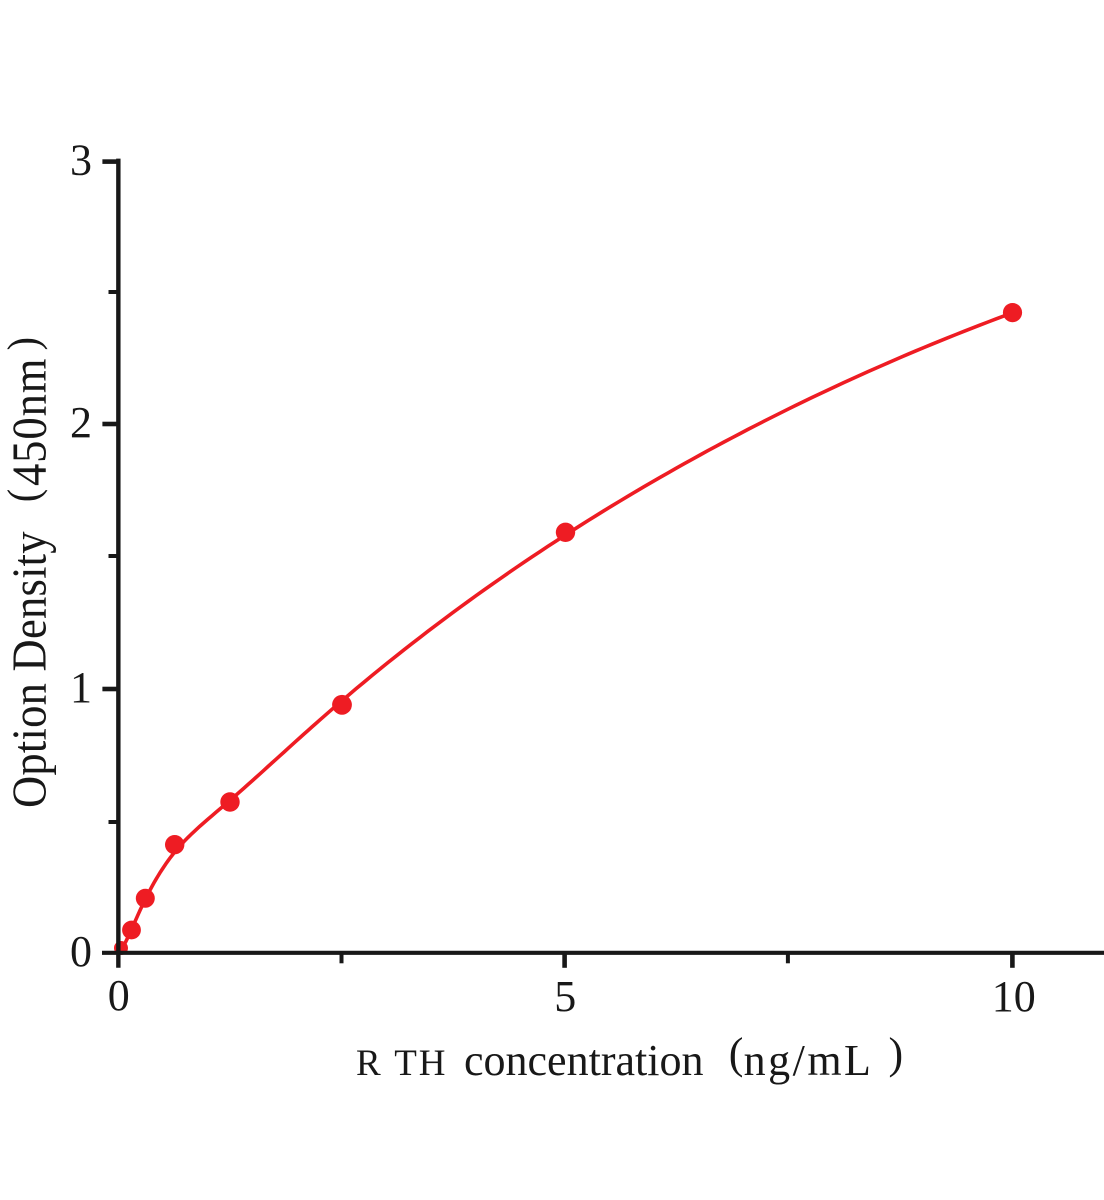 This screenshot has height=1200, width=1104. What do you see at coordinates (81, 422) in the screenshot?
I see `svg-text: 2` at bounding box center [81, 422].